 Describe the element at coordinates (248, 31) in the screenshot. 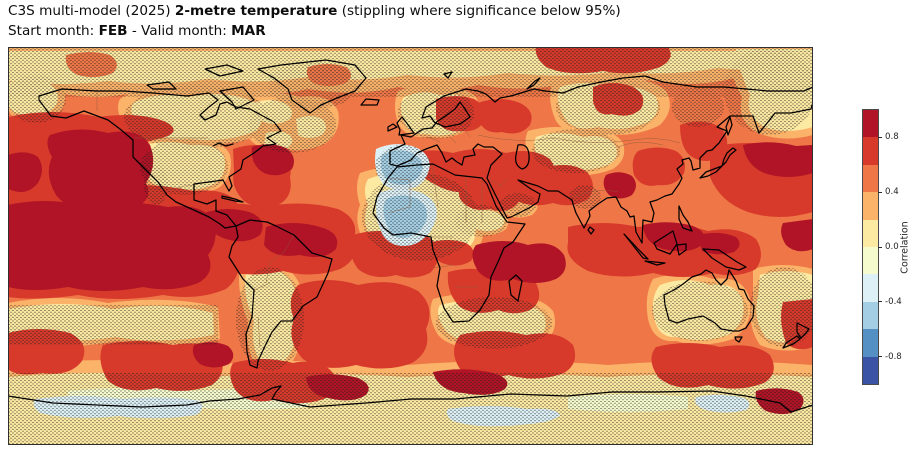

I see `valid-month-value: MAR` at that location.